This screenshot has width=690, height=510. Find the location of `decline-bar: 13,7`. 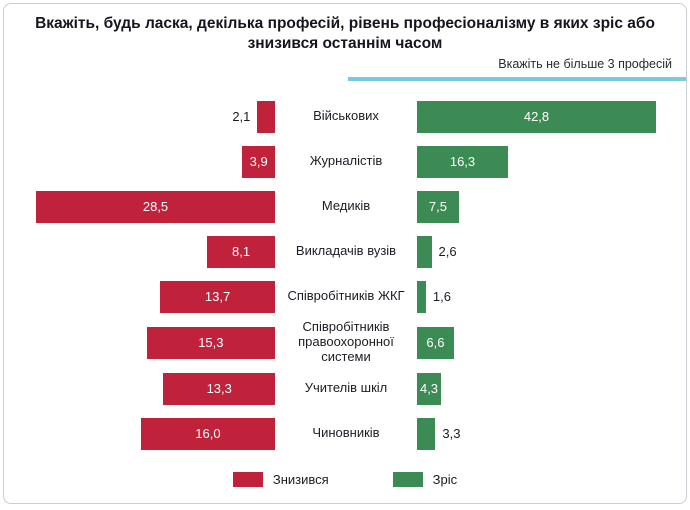

decline-bar: 13,7 is located at coordinates (217, 296).